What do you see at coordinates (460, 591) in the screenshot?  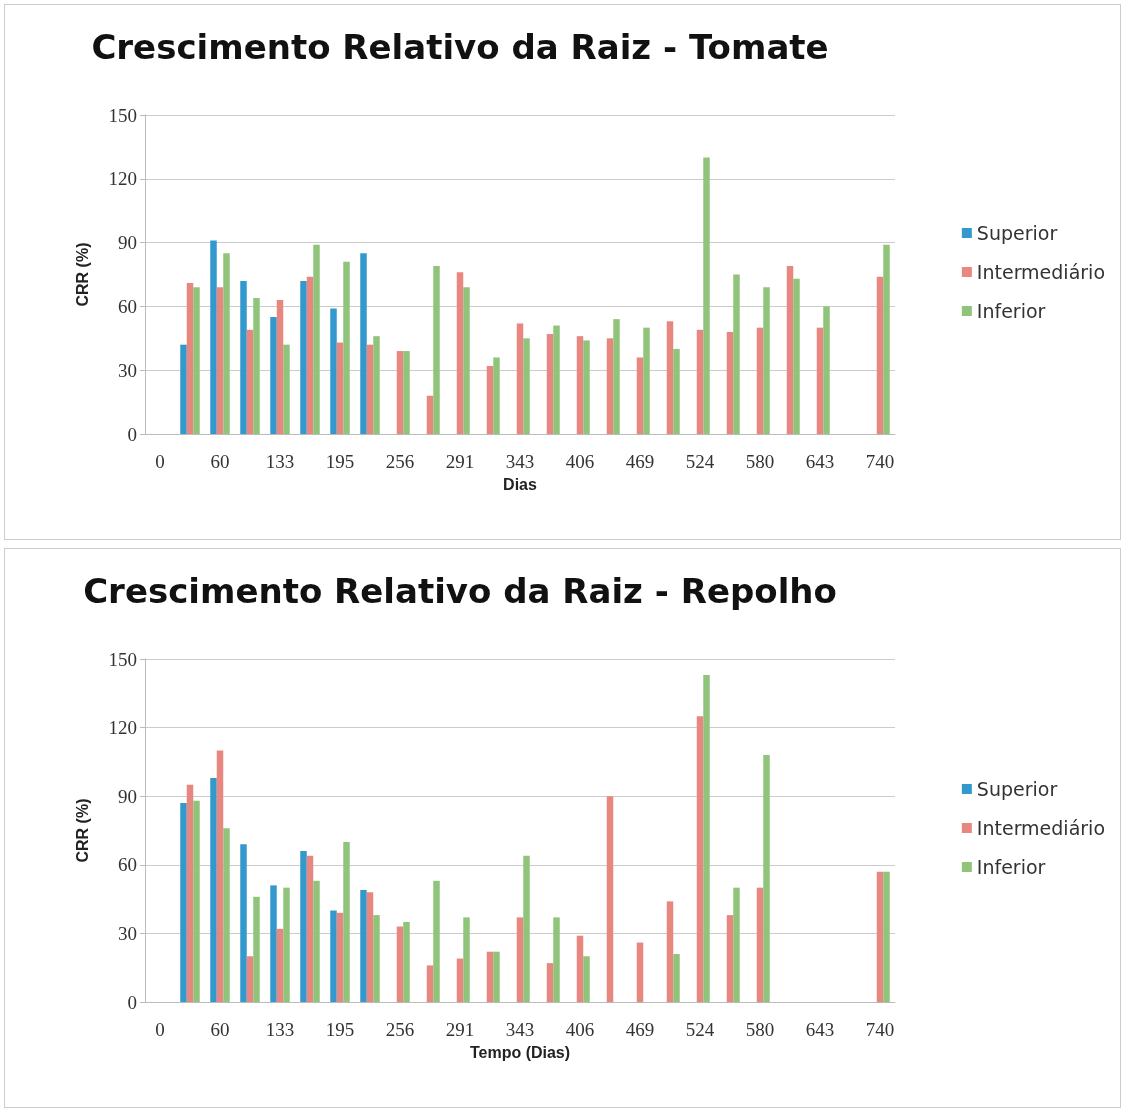 I see `chart-title: Crescimento Relativo da Raiz - Repolho` at bounding box center [460, 591].